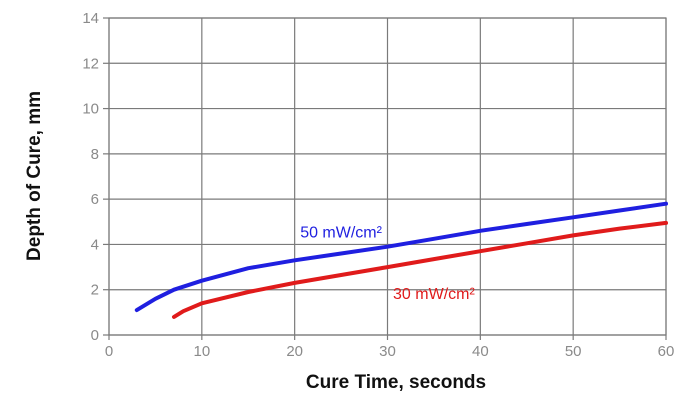 Image resolution: width=692 pixels, height=403 pixels. I want to click on x-axis-title: Cure Time, seconds, so click(396, 382).